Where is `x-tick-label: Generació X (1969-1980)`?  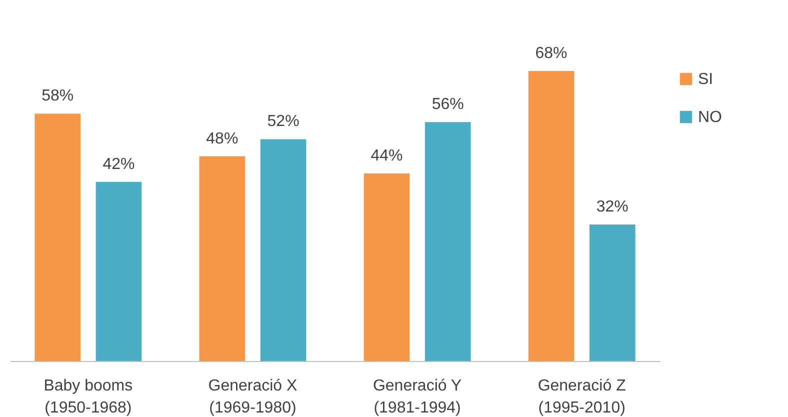
x-tick-label: Generació X (1969-1980) is located at coordinates (253, 397).